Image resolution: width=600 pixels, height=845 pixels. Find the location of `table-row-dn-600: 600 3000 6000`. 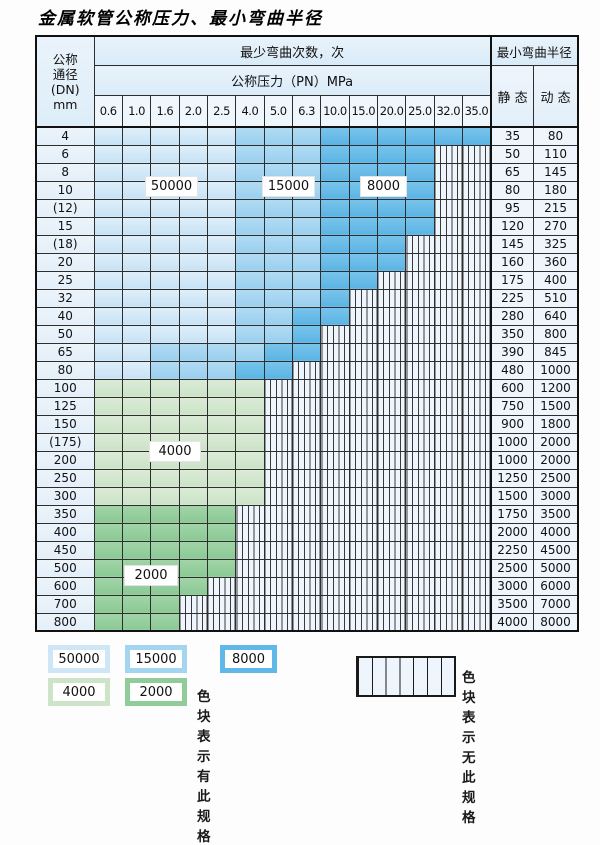

table-row-dn-600: 600 3000 6000 is located at coordinates (307, 586).